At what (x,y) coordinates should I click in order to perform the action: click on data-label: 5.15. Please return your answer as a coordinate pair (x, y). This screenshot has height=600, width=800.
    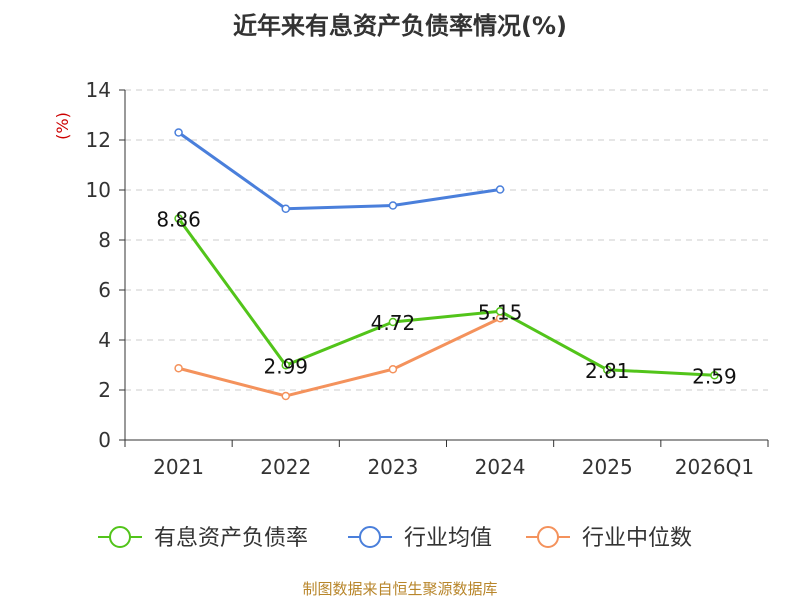
    Looking at the image, I should click on (500, 312).